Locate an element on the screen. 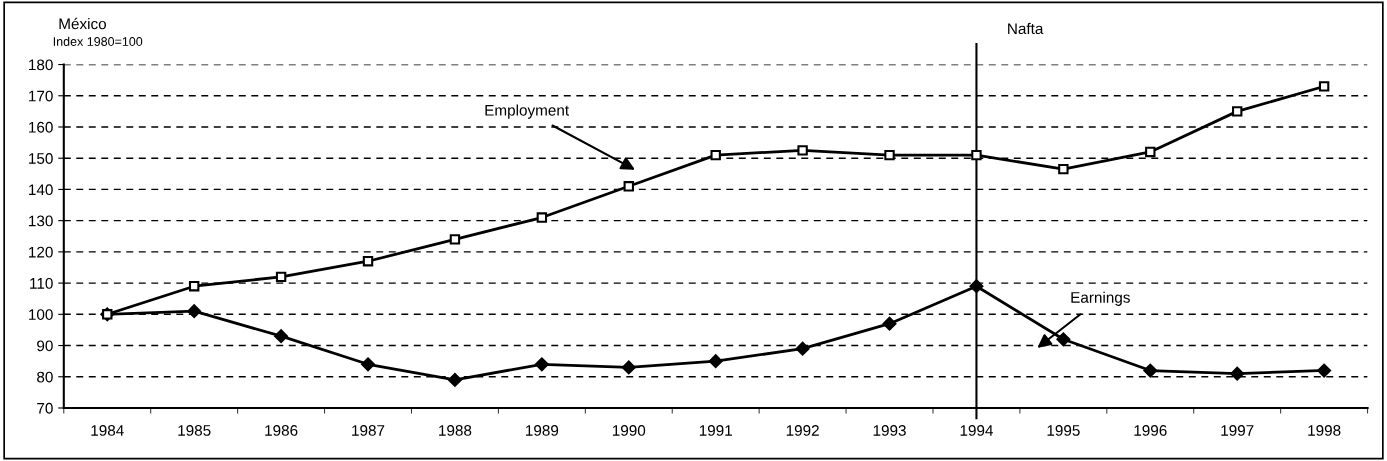  annotation: Employment is located at coordinates (527, 111).